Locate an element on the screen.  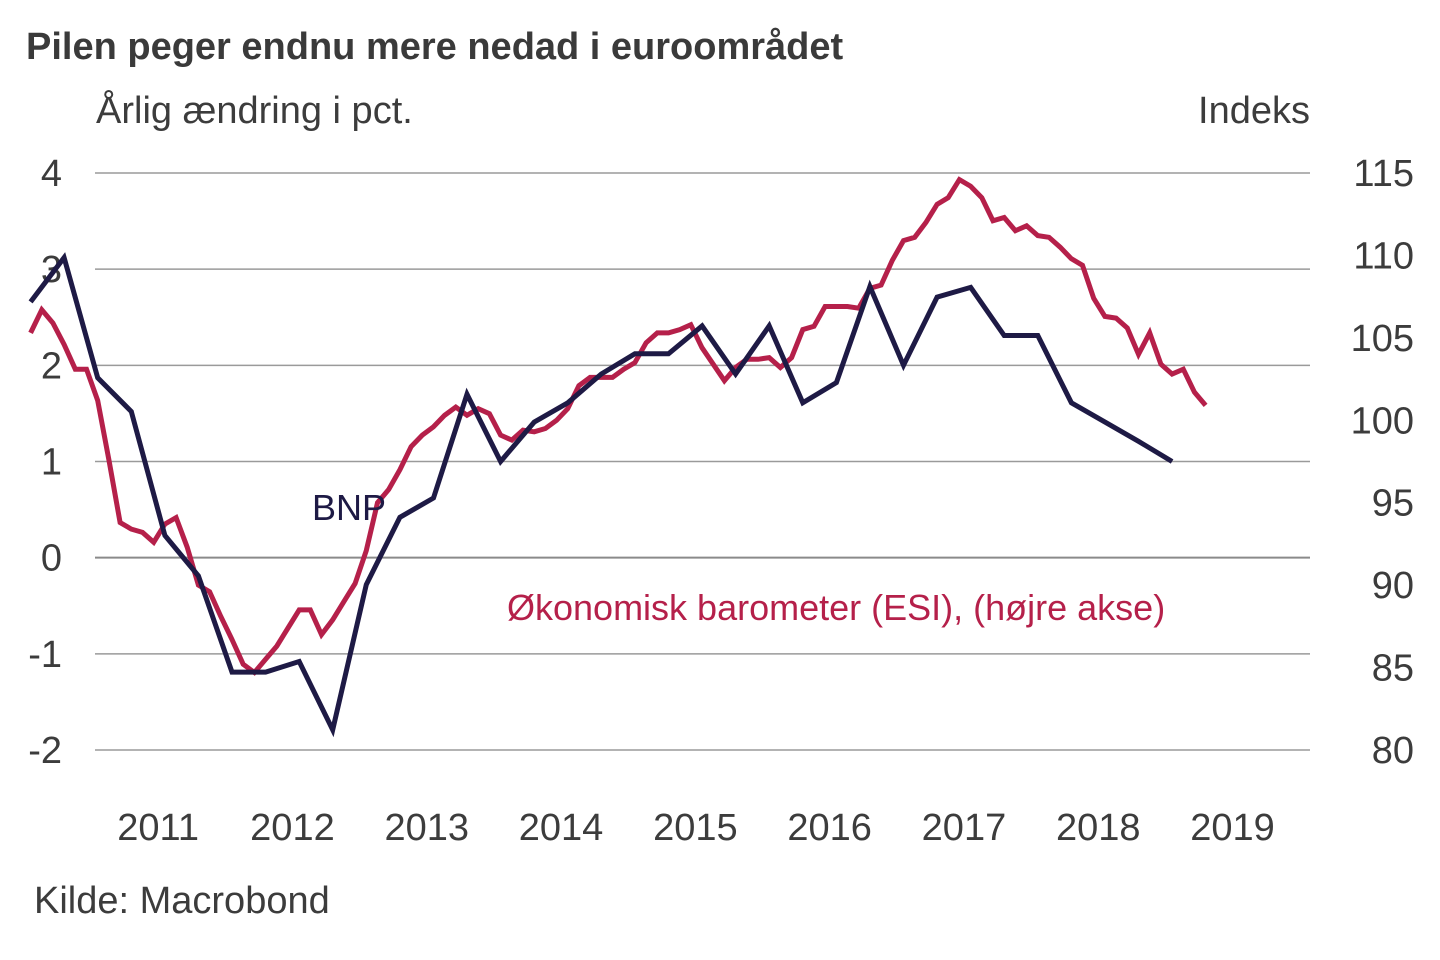
right-axis-label: Indeks is located at coordinates (1254, 111).